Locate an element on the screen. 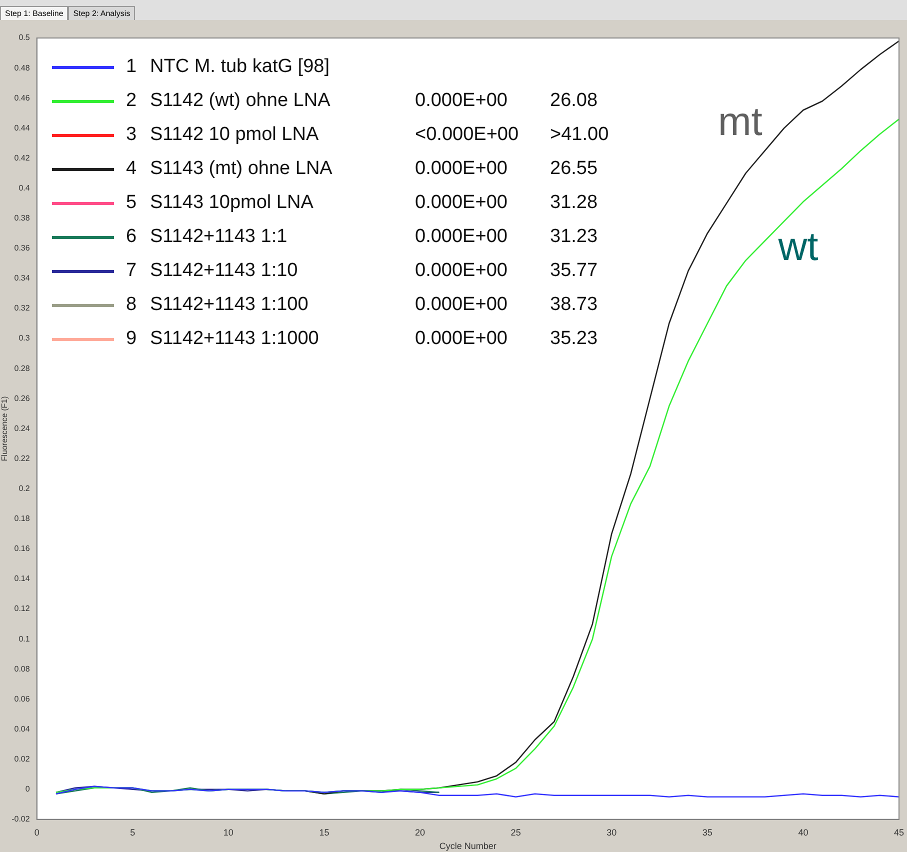 The image size is (907, 852). annotation: 2 is located at coordinates (132, 101).